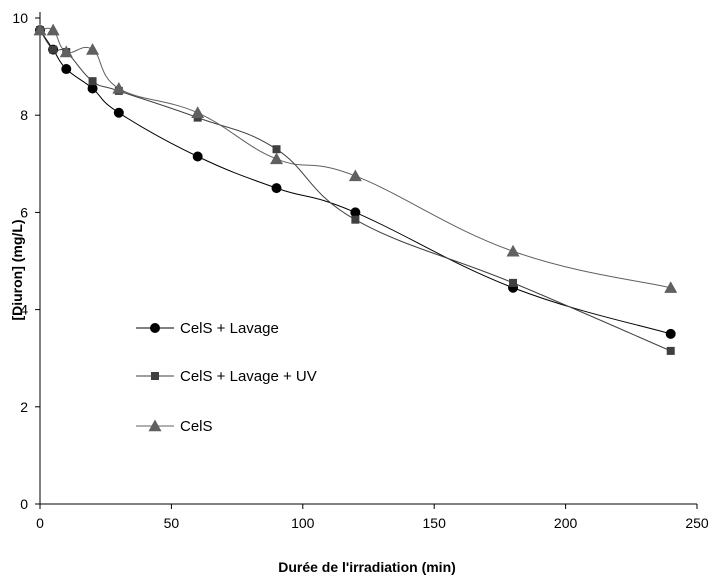  What do you see at coordinates (174, 426) in the screenshot?
I see `legend-item: CelS` at bounding box center [174, 426].